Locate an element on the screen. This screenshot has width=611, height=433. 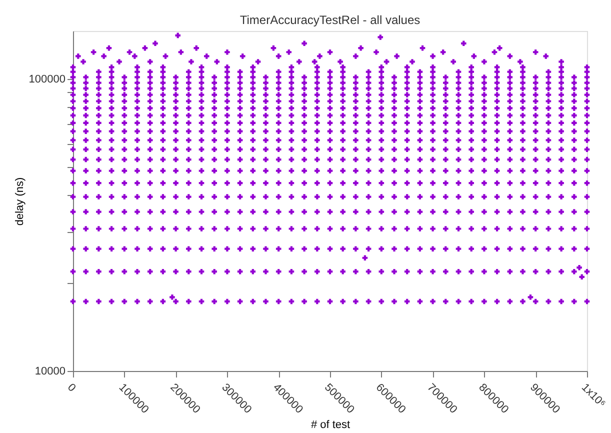
x-tick-label: 0 is located at coordinates (71, 388).